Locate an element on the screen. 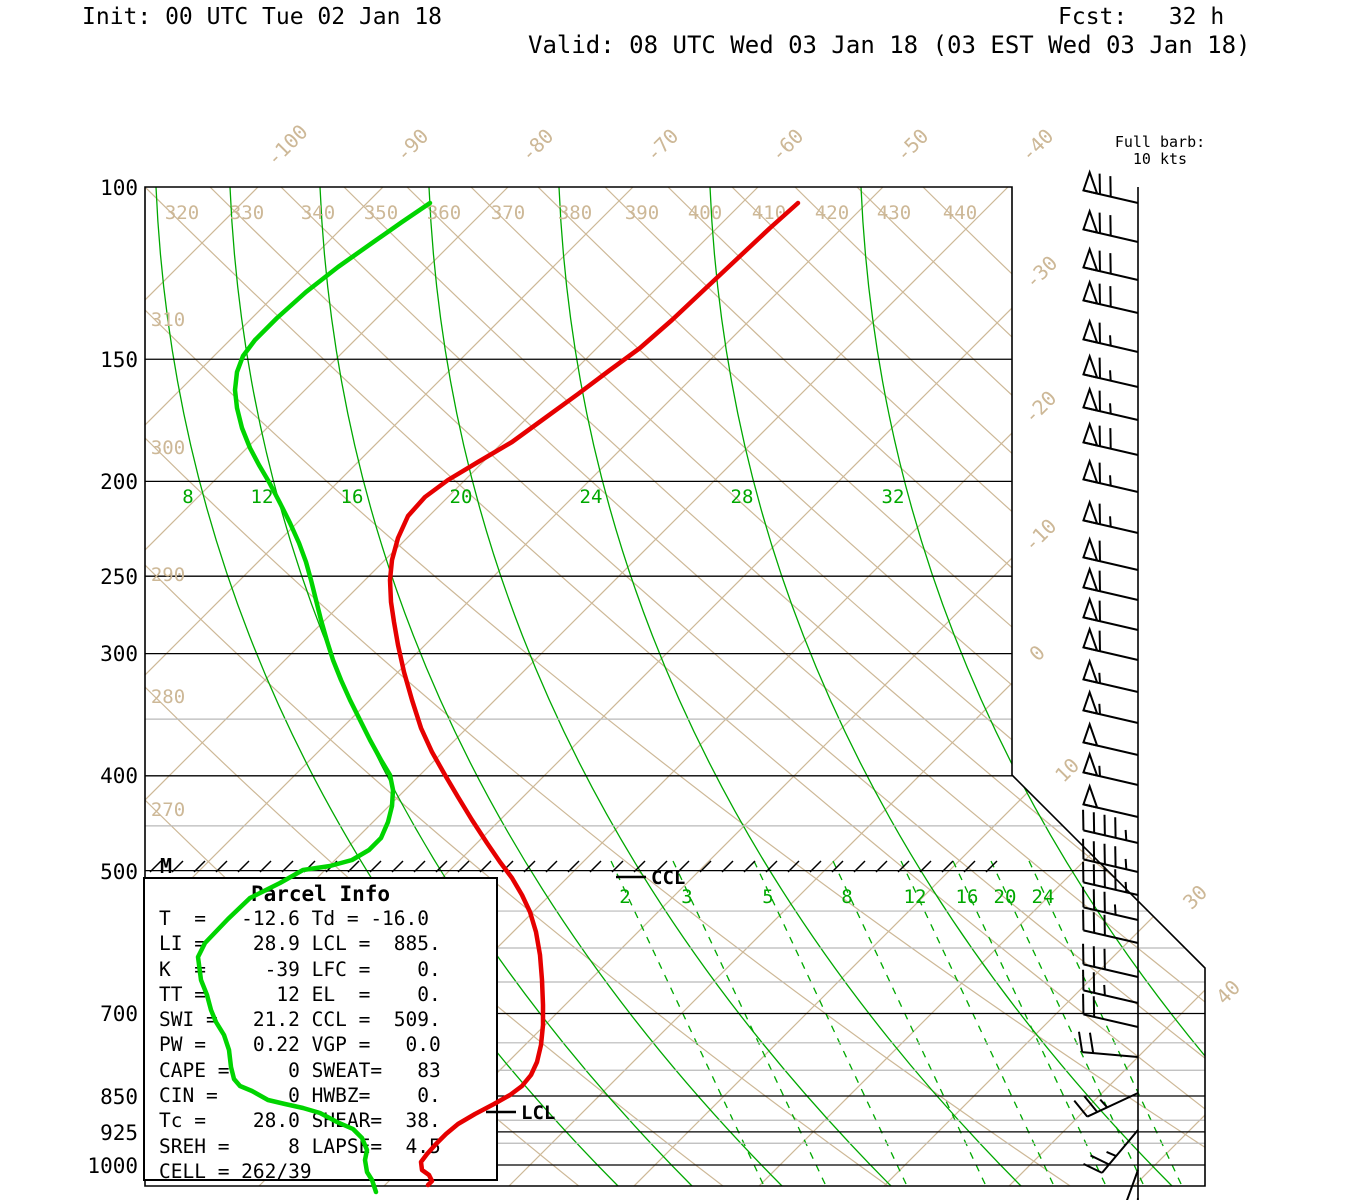  moist-adiabat-labels: 8 12 16 20 24 28 32 is located at coordinates (543, 497).